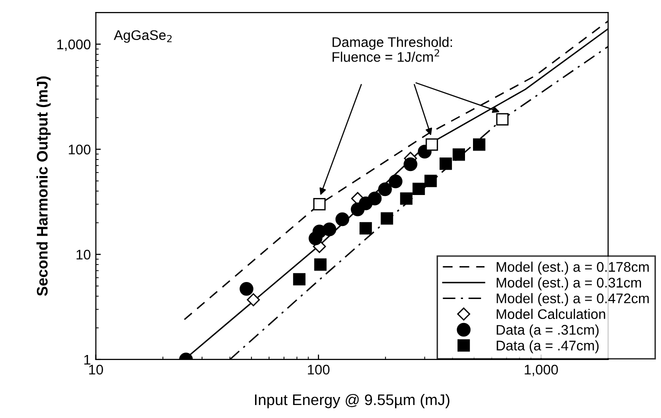 This screenshot has height=418, width=661. Describe the element at coordinates (541, 370) in the screenshot. I see `x-tick-label: 1,000` at that location.